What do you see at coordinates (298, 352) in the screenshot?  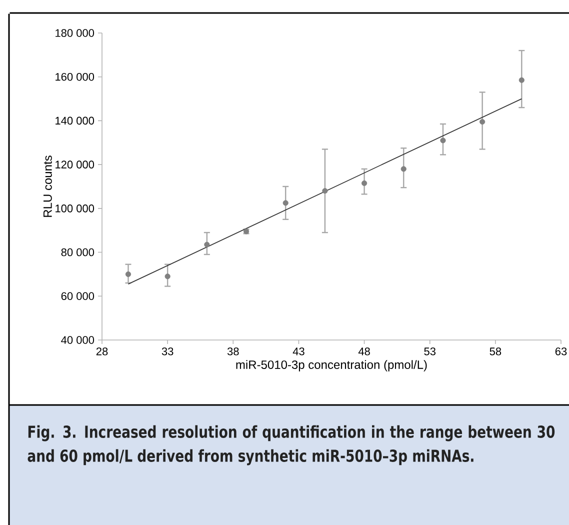 I see `x-tick-label: 43` at bounding box center [298, 352].